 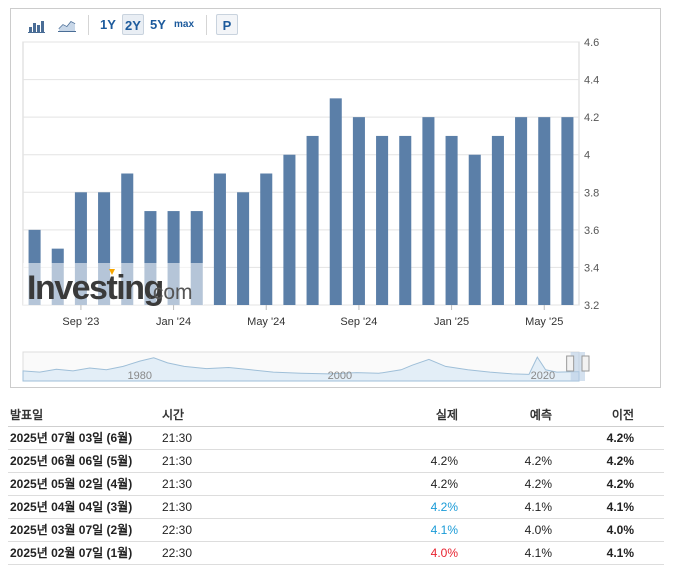 I want to click on line-chart-icon, so click(x=67, y=24).